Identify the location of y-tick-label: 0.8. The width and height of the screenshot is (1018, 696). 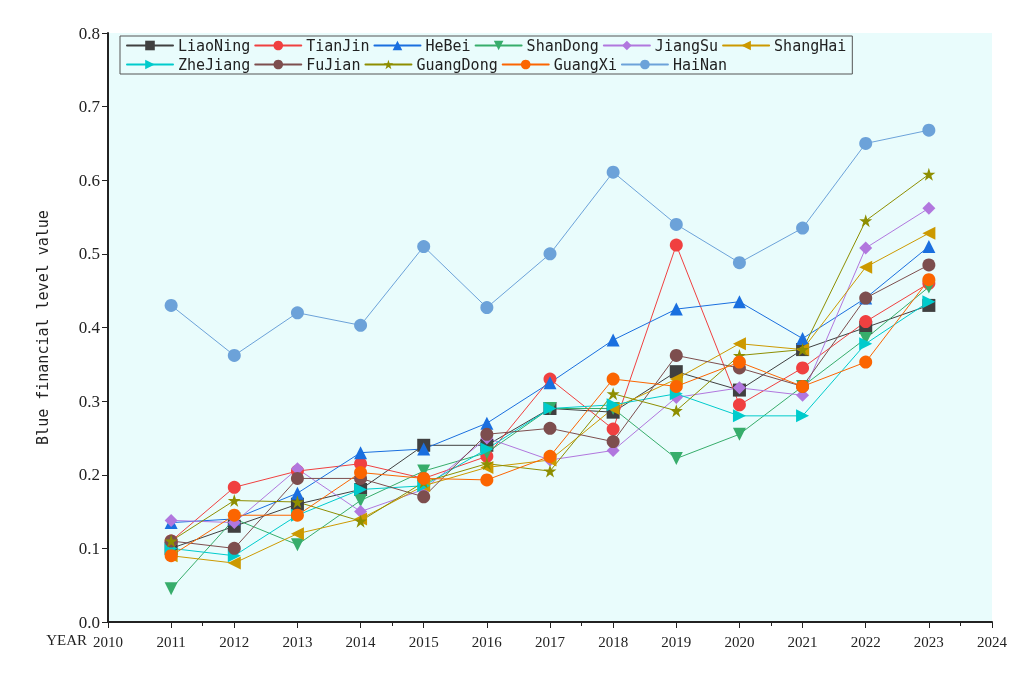
(89, 33).